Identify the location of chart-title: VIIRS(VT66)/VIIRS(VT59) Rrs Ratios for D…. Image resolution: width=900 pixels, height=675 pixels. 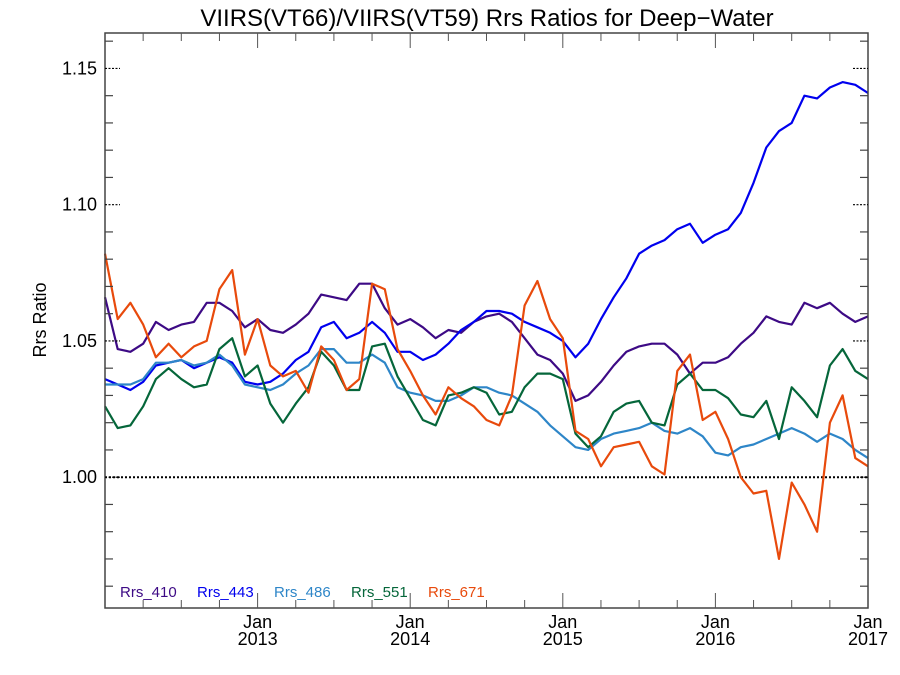
(486, 18).